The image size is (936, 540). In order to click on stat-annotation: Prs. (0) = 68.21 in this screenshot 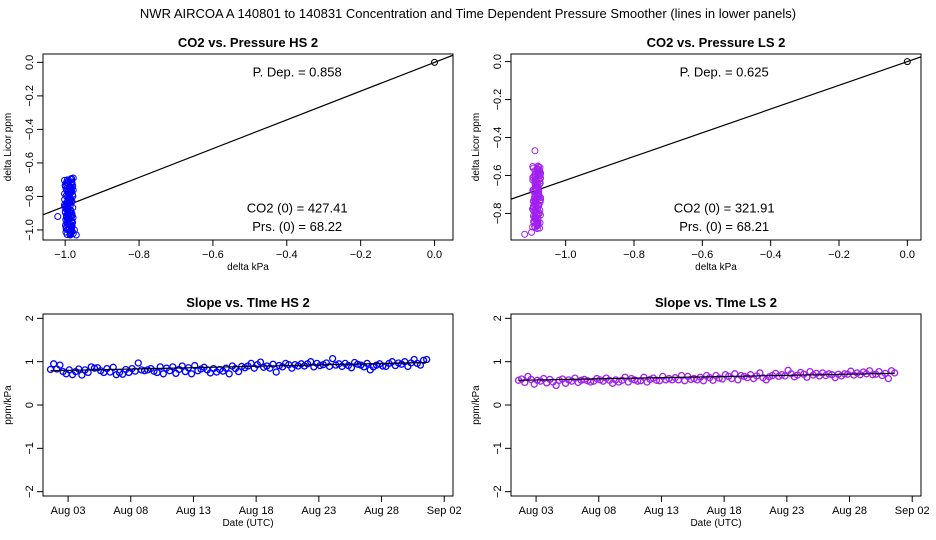, I will do `click(724, 226)`.